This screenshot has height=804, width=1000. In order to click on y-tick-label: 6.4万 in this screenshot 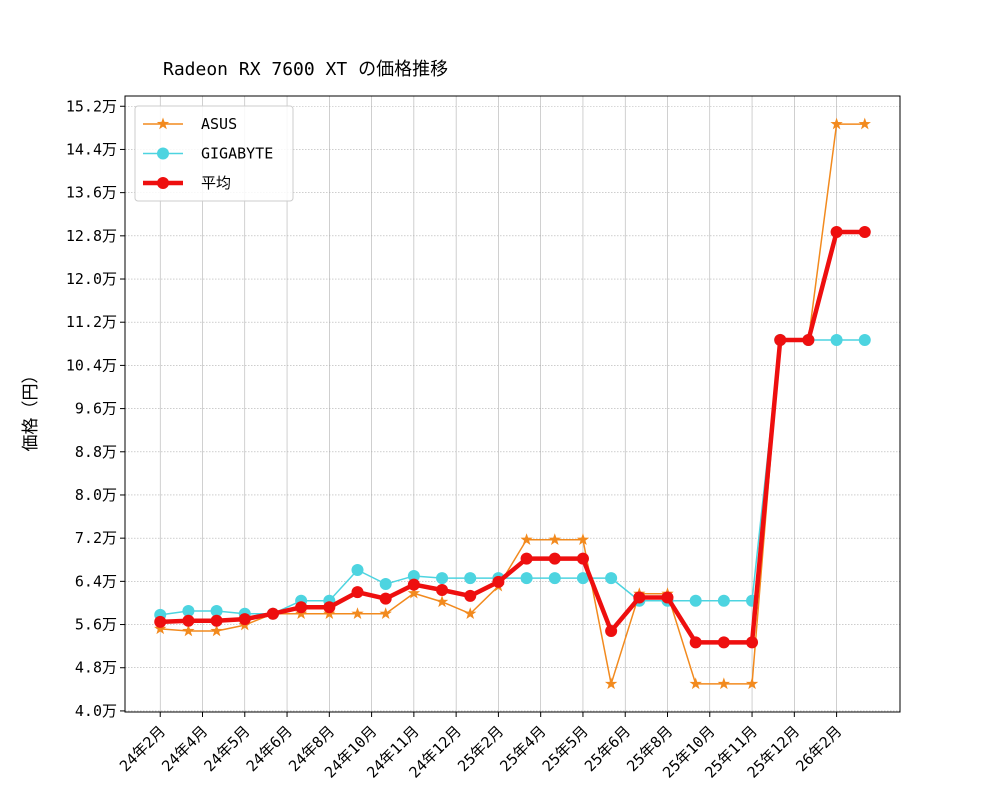, I will do `click(96, 581)`.